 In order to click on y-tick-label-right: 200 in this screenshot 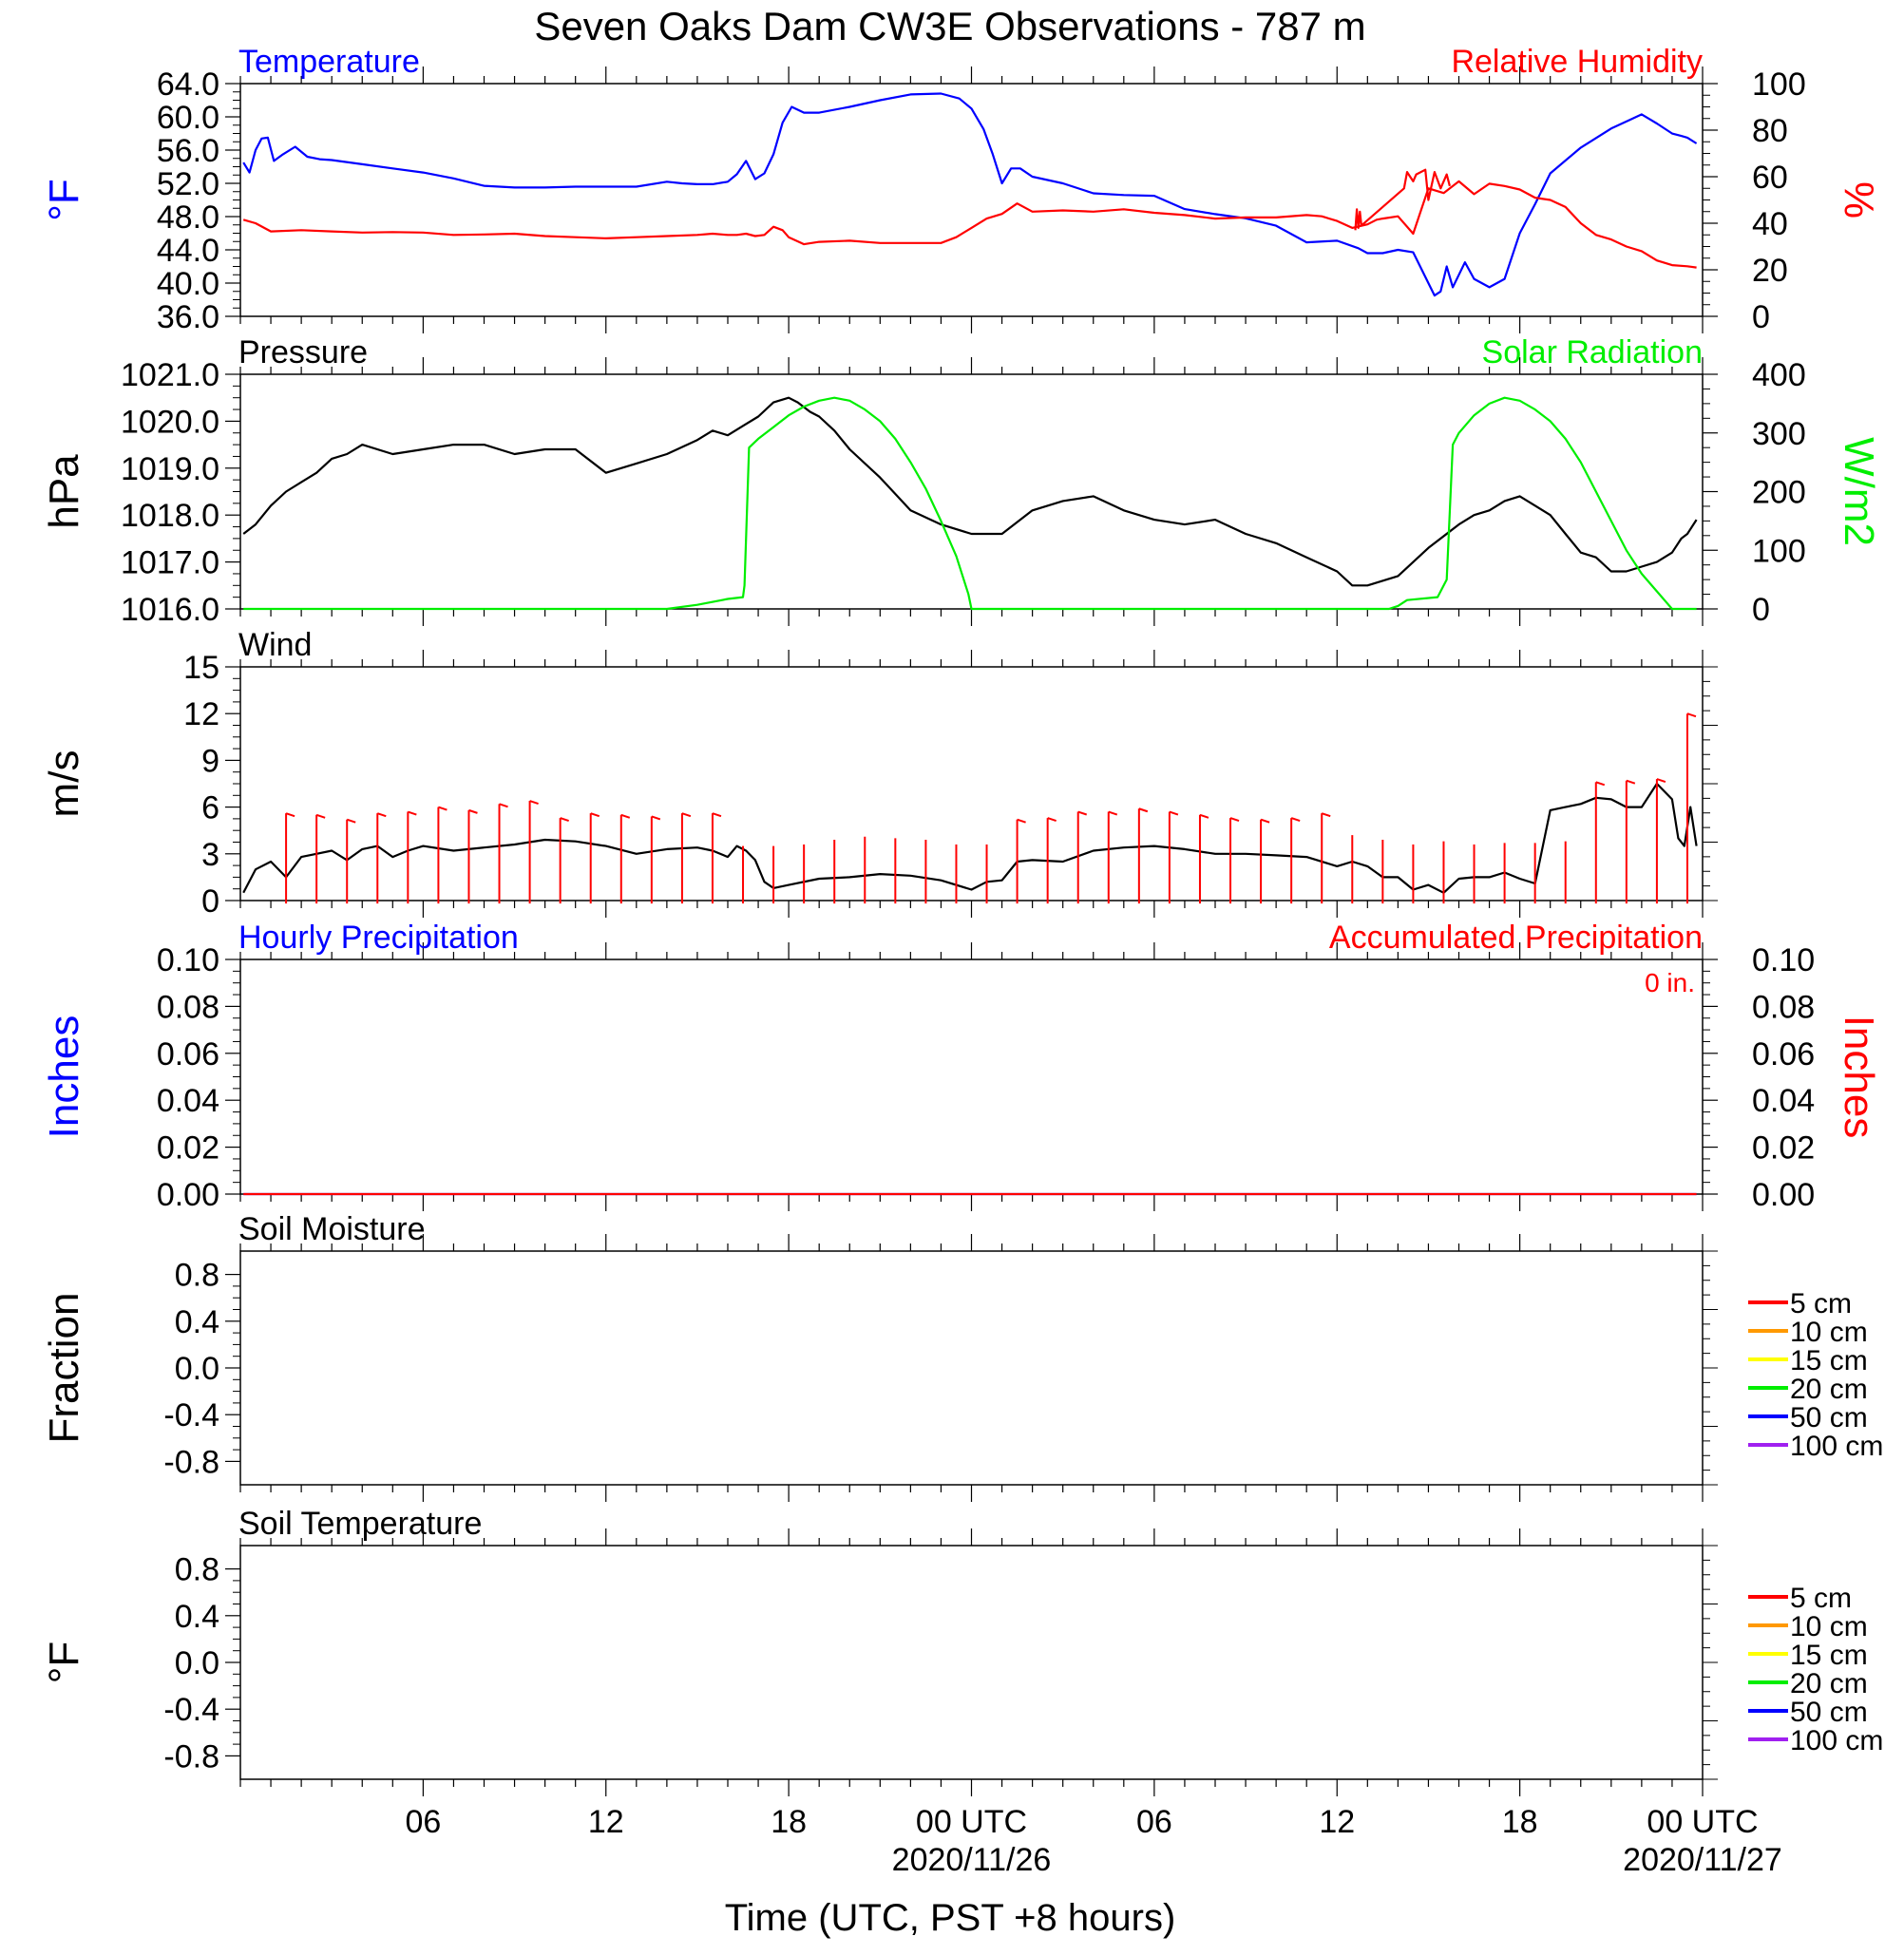, I will do `click(1779, 493)`.